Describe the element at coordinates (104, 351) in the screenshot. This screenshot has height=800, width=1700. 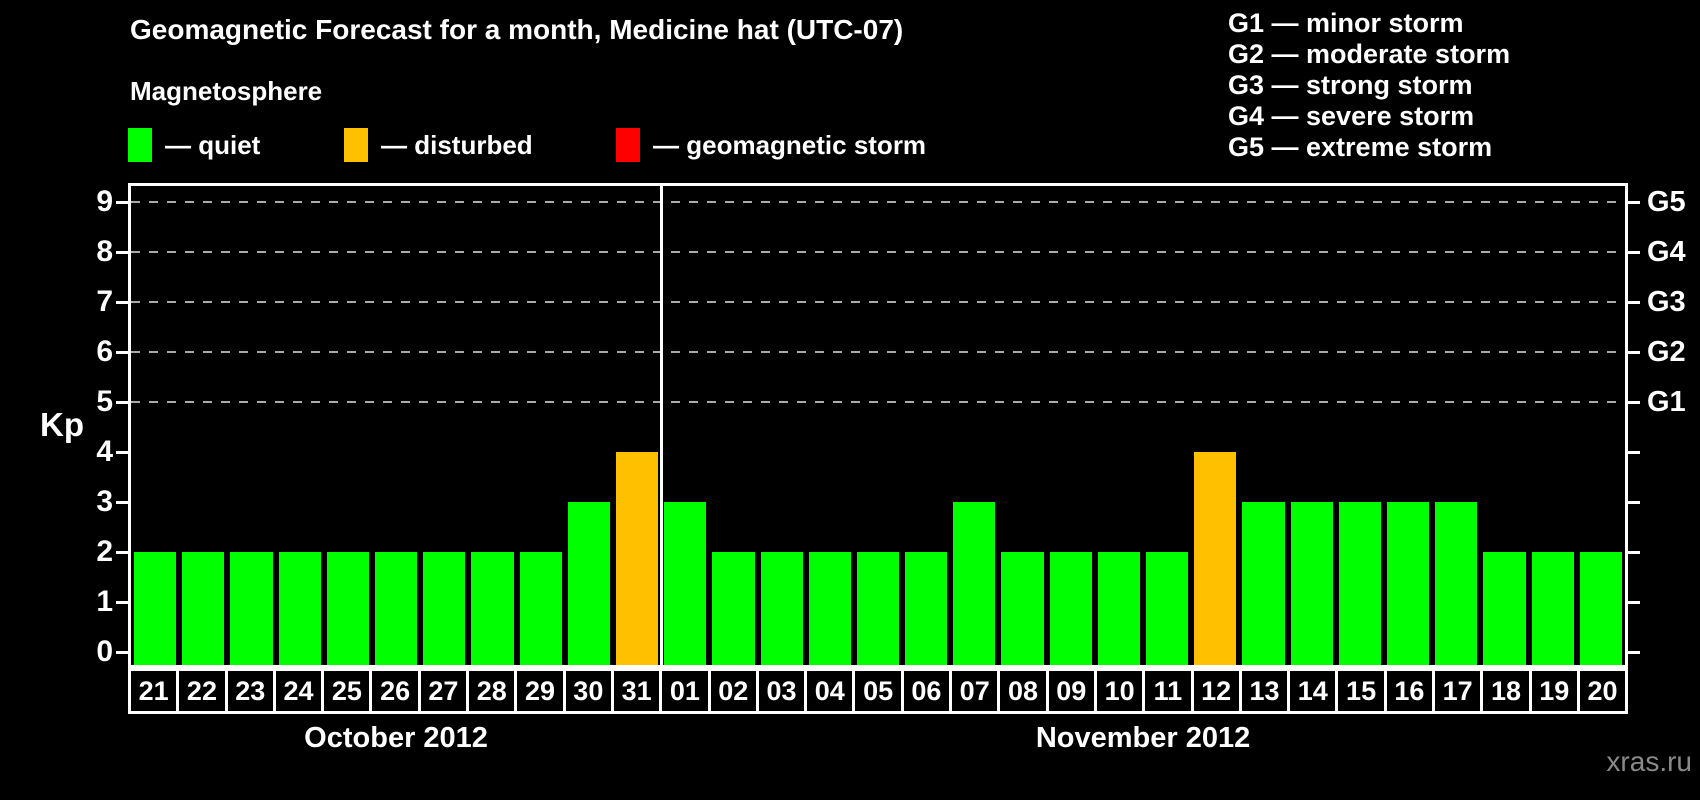
I see `y-axis-tick-label: 6` at that location.